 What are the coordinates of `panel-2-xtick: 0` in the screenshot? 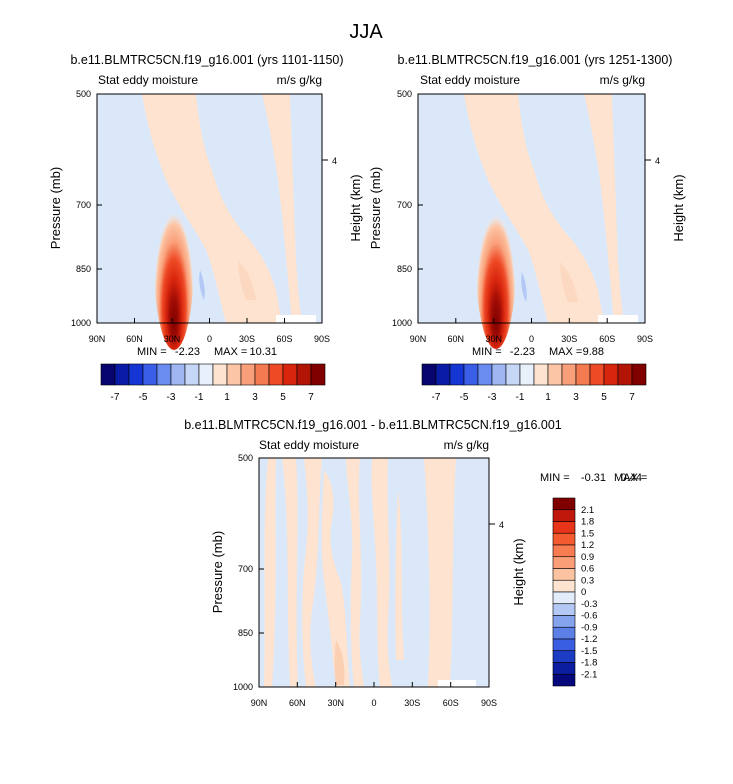 It's located at (531, 339).